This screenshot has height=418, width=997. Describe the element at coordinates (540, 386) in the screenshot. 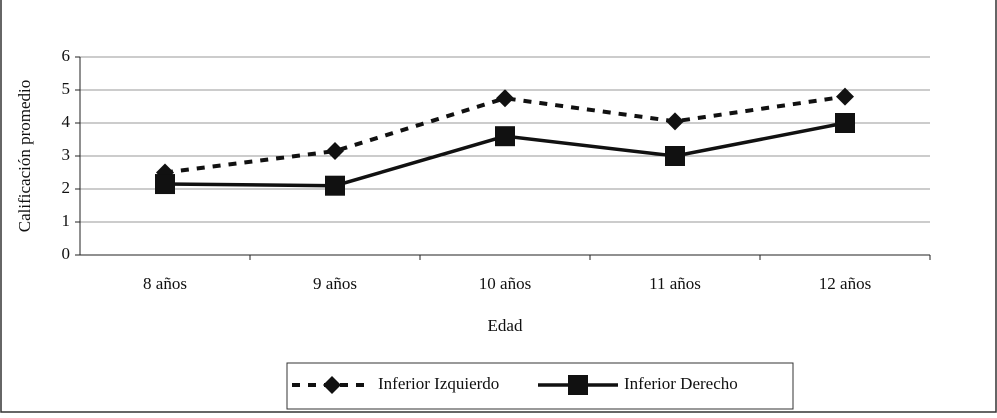

I see `legend-box` at that location.